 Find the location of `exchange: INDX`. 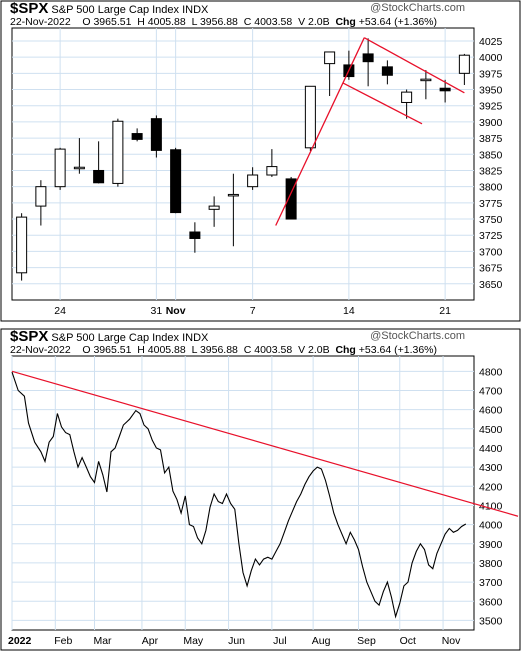

exchange: INDX is located at coordinates (195, 338).